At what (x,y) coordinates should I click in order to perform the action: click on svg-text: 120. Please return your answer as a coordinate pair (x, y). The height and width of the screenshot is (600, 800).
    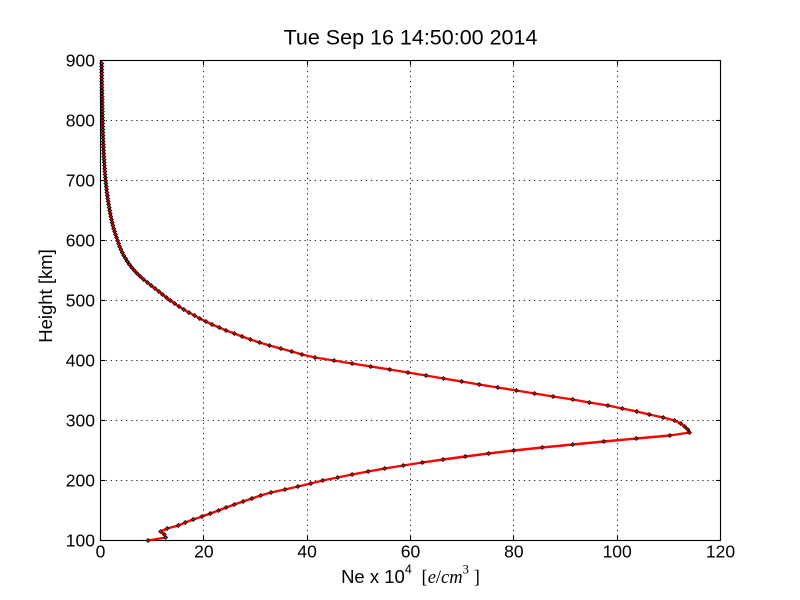
    Looking at the image, I should click on (720, 552).